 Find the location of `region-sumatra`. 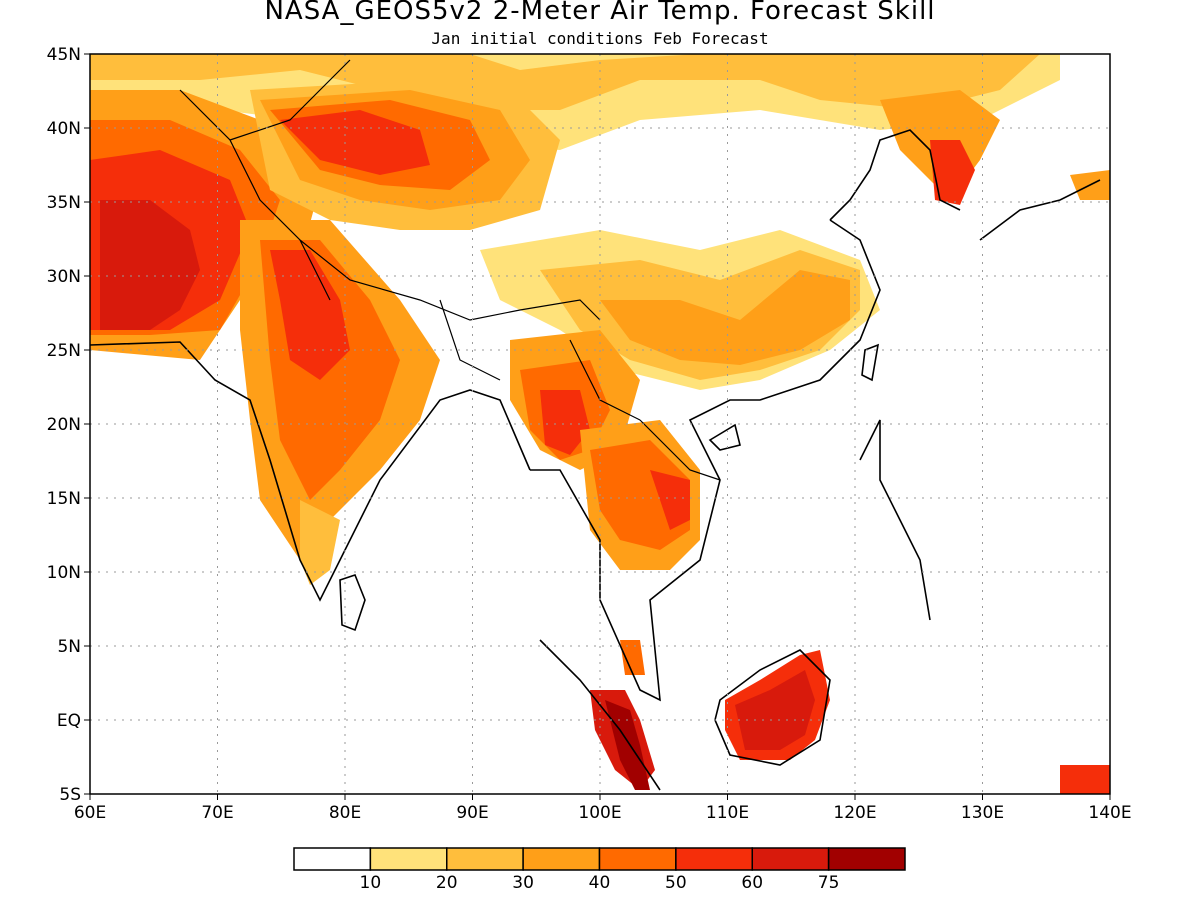

region-sumatra is located at coordinates (622, 740).